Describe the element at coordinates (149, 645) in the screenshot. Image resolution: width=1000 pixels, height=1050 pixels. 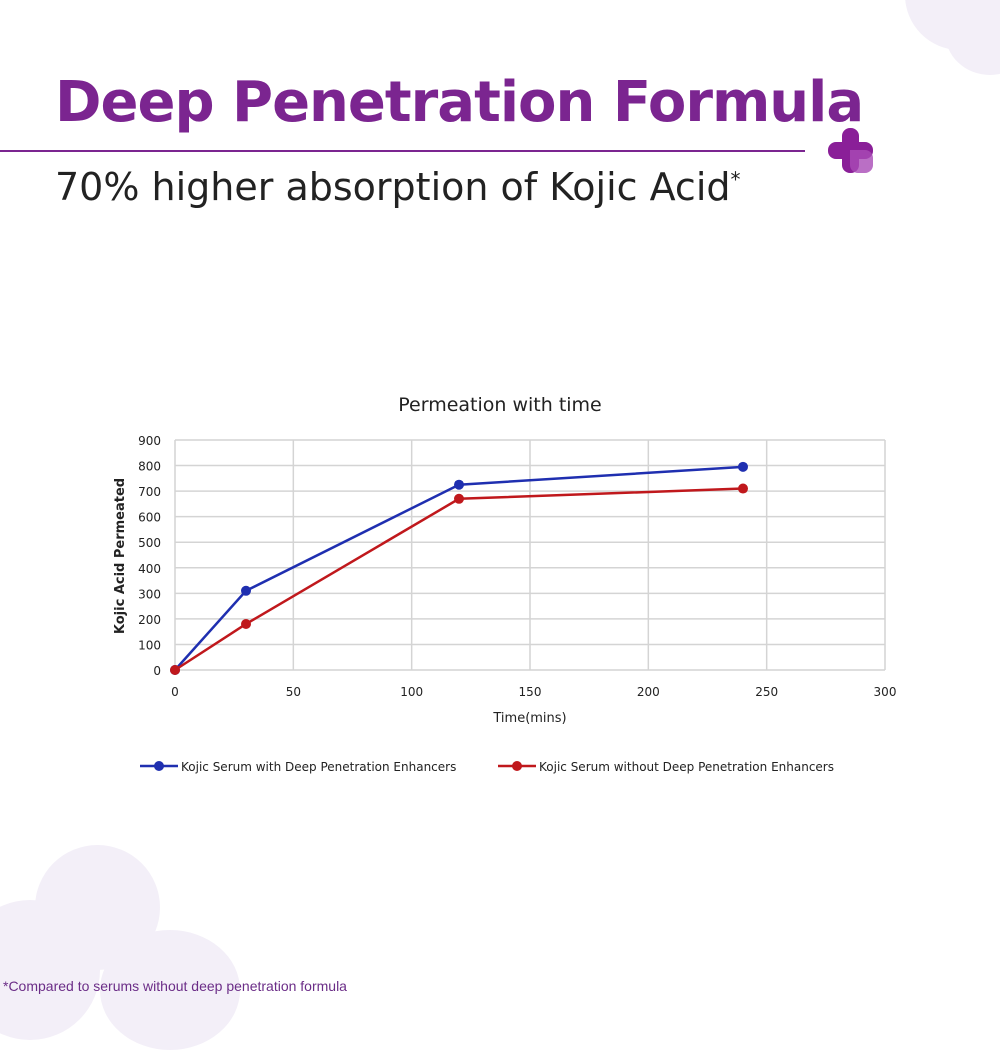
I see `y-tick-label: 100` at that location.